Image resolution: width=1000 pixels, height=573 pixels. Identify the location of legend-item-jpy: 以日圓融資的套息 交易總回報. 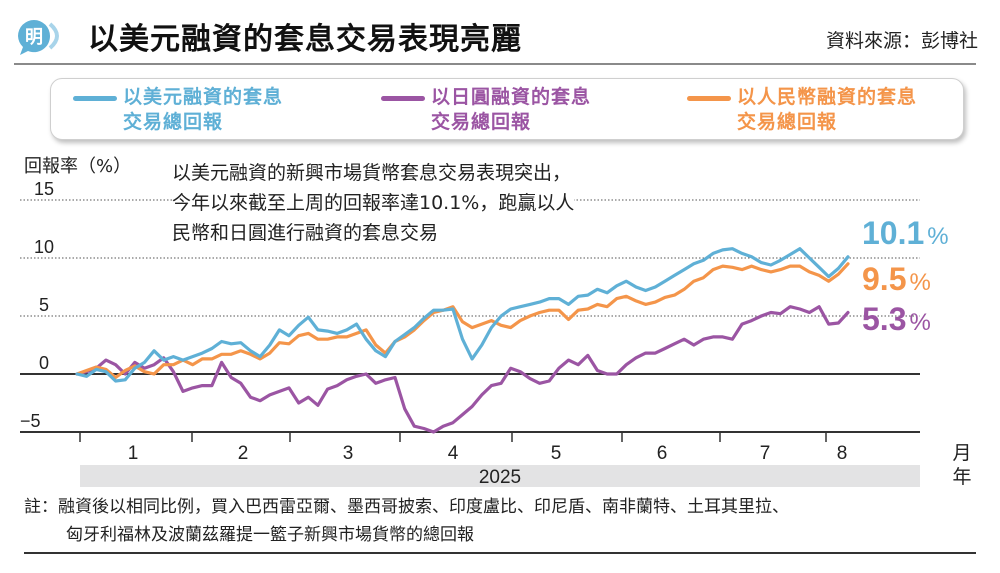
(486, 110).